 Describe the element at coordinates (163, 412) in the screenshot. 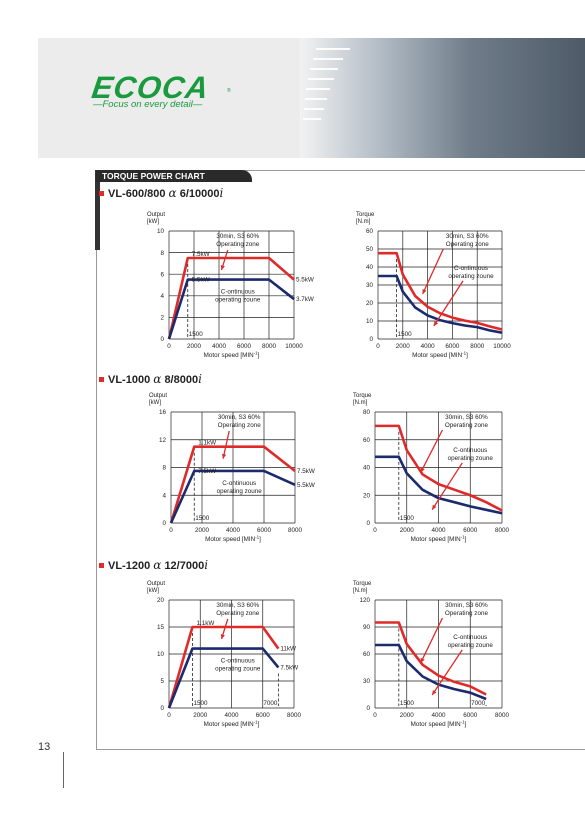

I see `y-tick-label: 16` at that location.